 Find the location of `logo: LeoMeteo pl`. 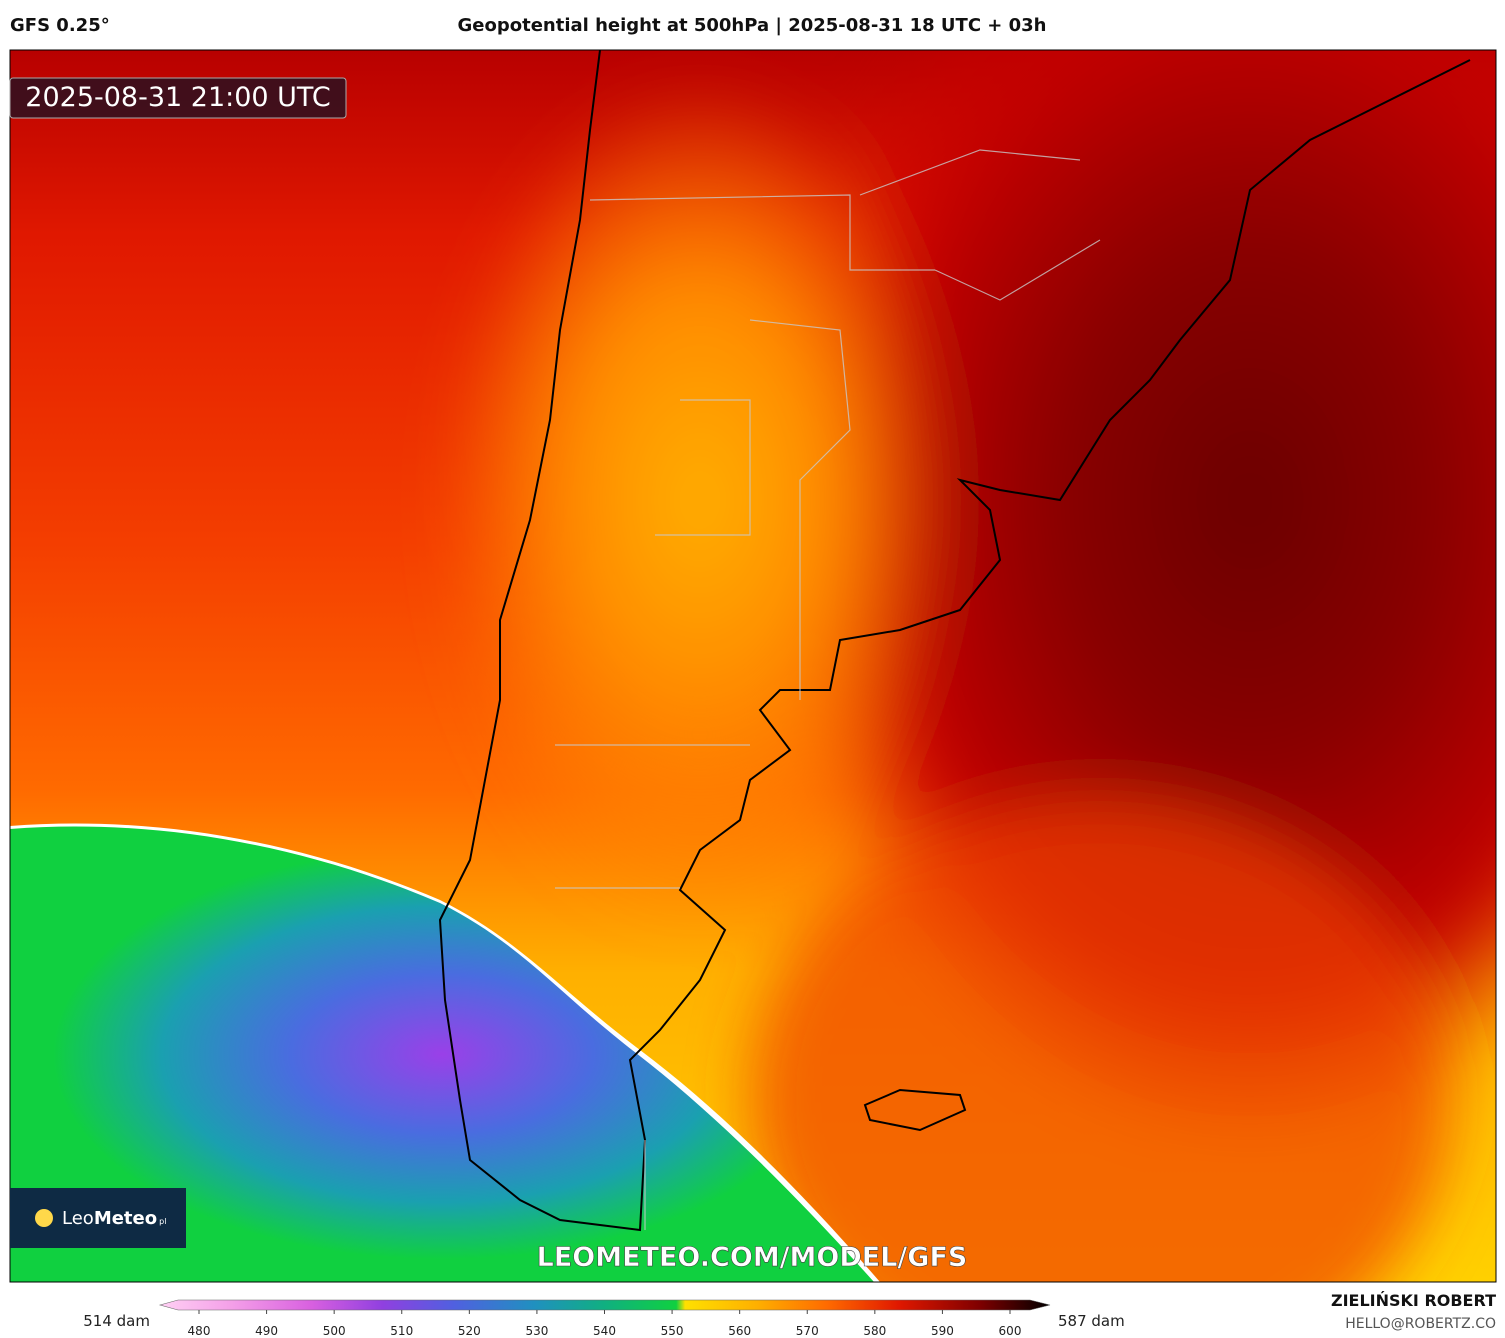

logo: LeoMeteo pl is located at coordinates (114, 1218).